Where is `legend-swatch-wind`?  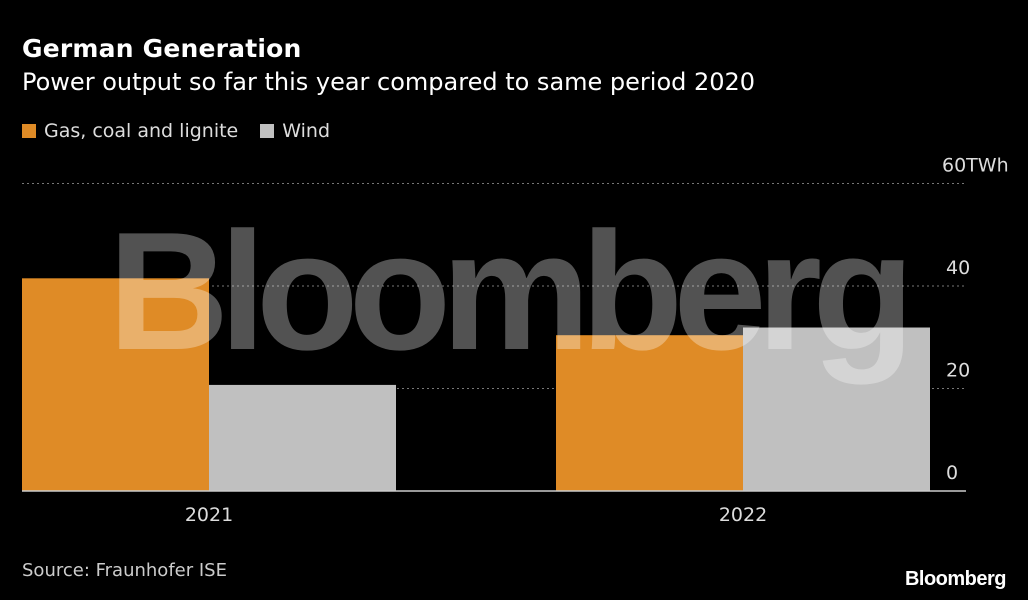 legend-swatch-wind is located at coordinates (267, 131).